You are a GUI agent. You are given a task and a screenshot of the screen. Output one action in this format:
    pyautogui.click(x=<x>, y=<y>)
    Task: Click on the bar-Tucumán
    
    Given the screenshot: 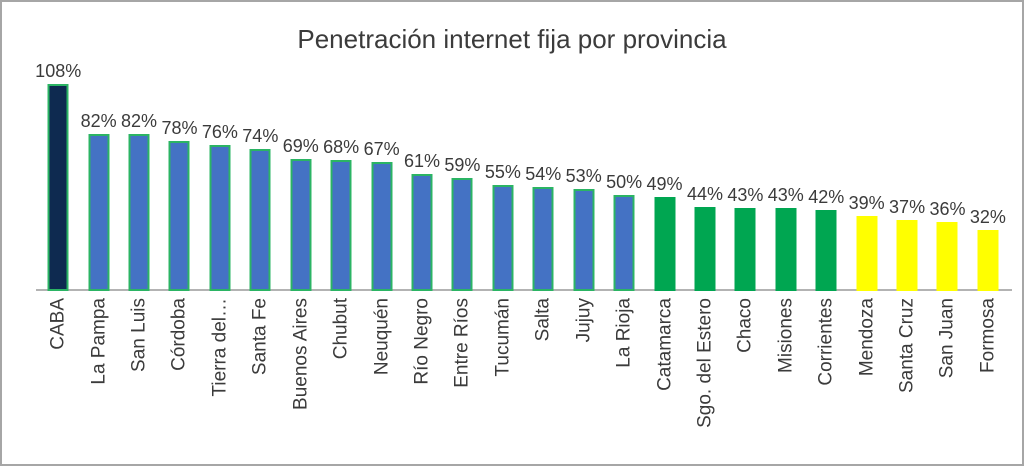 What is the action you would take?
    pyautogui.click(x=503, y=238)
    